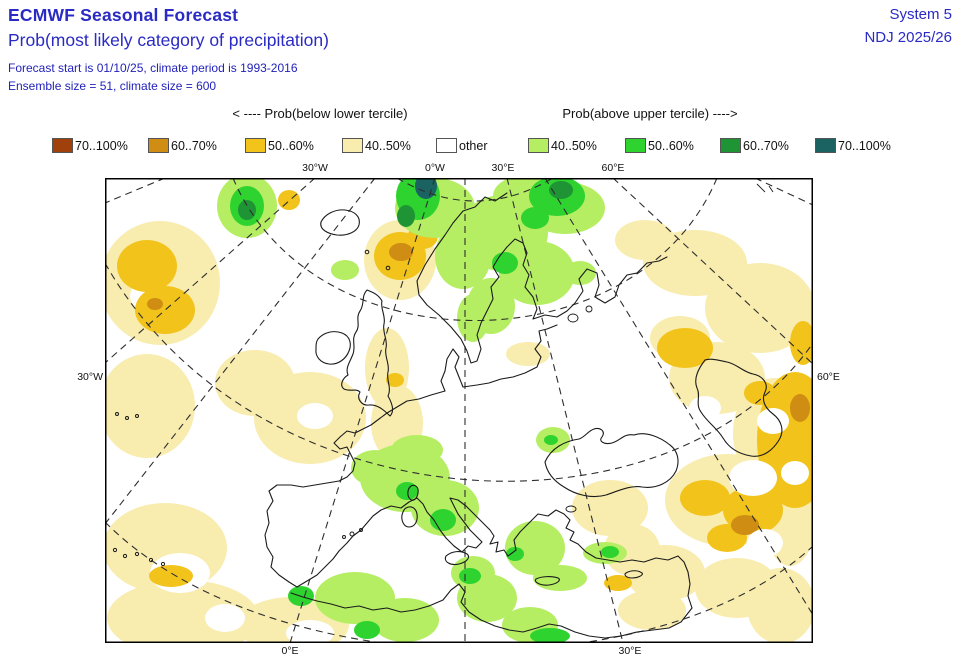 Image resolution: width=960 pixels, height=660 pixels. Describe the element at coordinates (611, 462) in the screenshot. I see `coast-black-sea` at that location.